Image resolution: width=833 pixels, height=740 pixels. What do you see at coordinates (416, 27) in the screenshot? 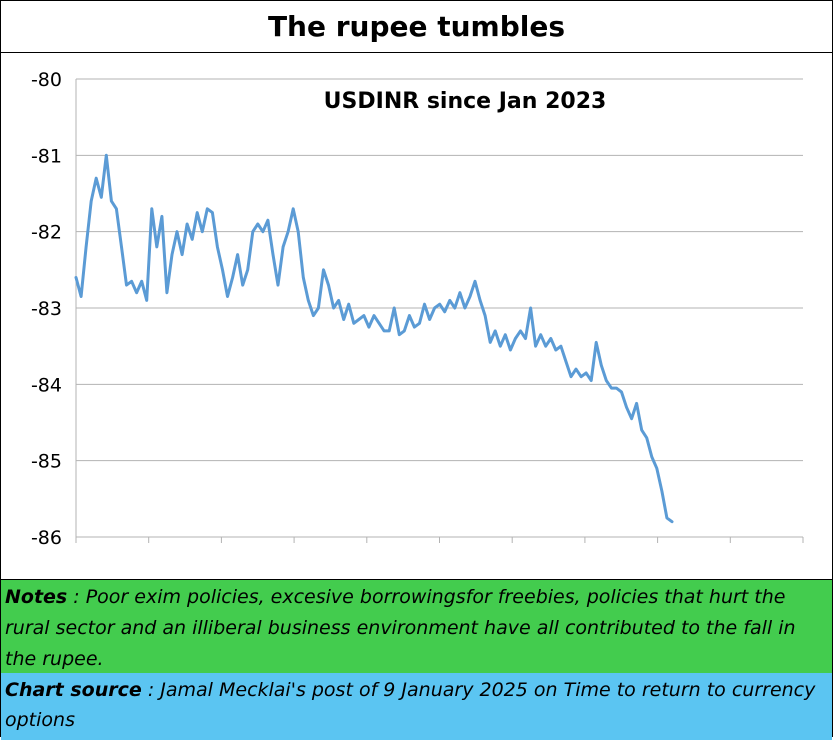
I see `page-title: The rupee tumbles` at bounding box center [416, 27].